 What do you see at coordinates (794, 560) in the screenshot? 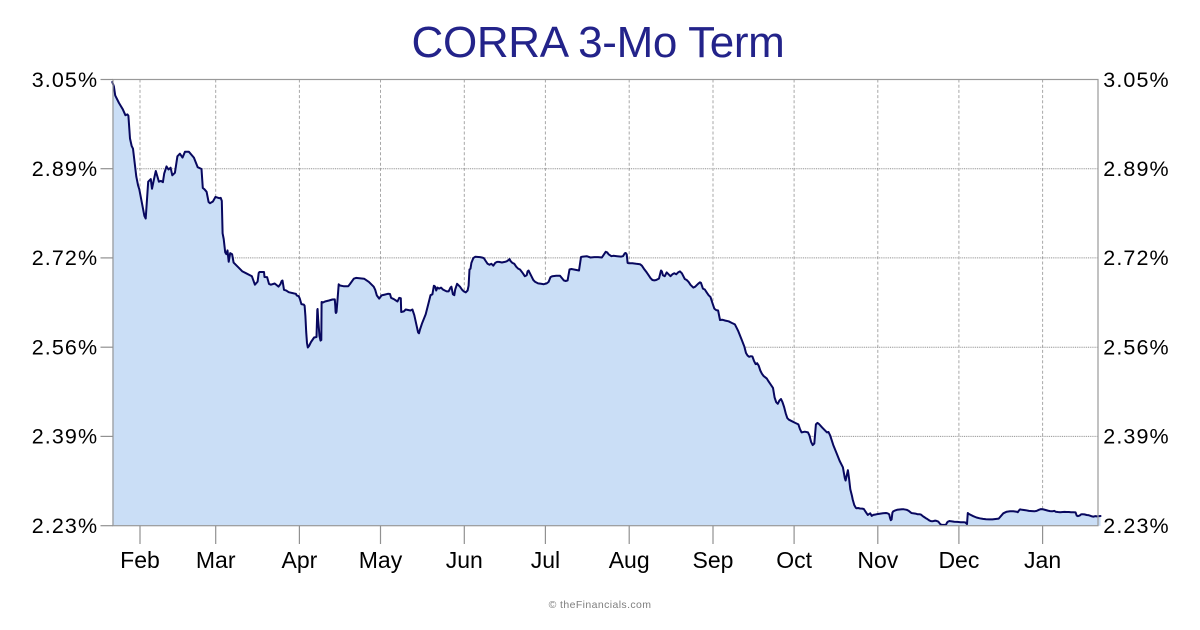
I see `svg-text: Oct` at bounding box center [794, 560].